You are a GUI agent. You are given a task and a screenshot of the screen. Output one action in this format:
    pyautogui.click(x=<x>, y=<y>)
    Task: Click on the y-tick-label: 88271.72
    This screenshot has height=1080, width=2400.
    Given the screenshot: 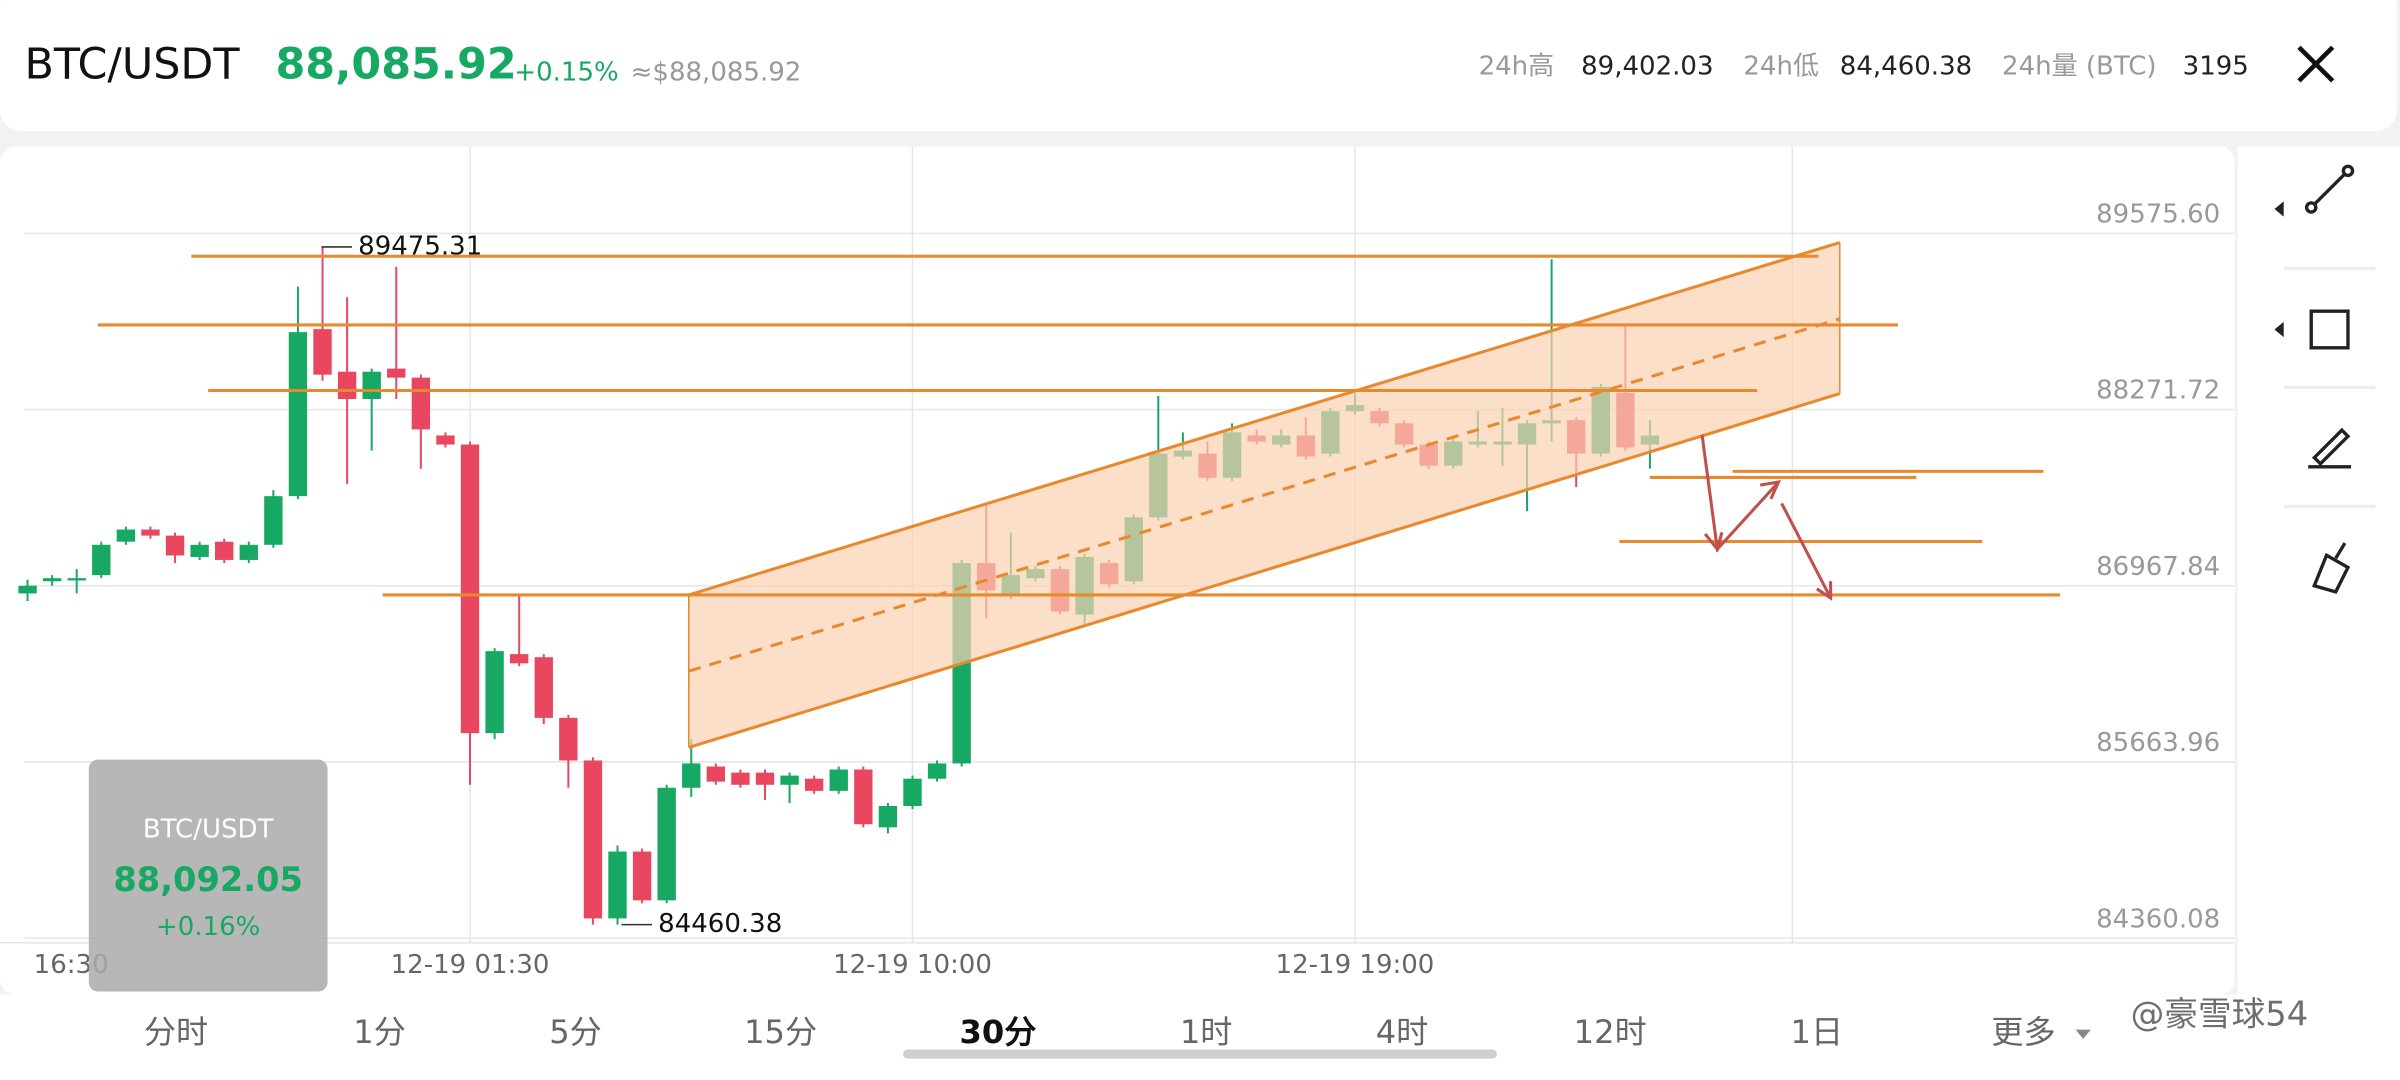 What is the action you would take?
    pyautogui.click(x=2158, y=391)
    